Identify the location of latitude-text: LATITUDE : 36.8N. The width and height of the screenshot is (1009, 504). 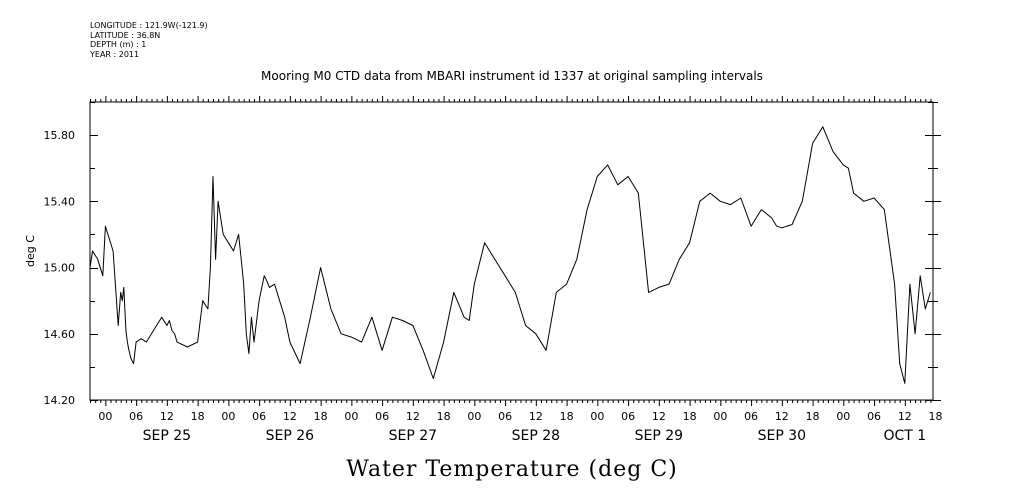
(125, 35).